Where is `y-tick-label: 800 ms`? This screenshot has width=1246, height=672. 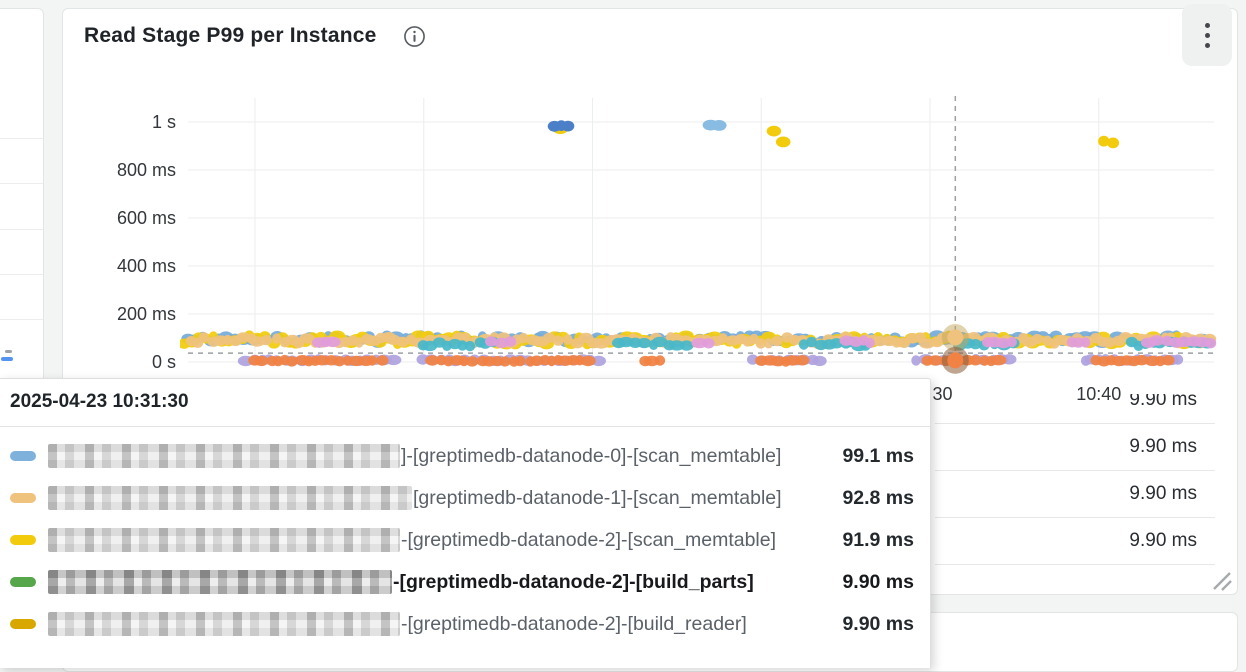 y-tick-label: 800 ms is located at coordinates (146, 170).